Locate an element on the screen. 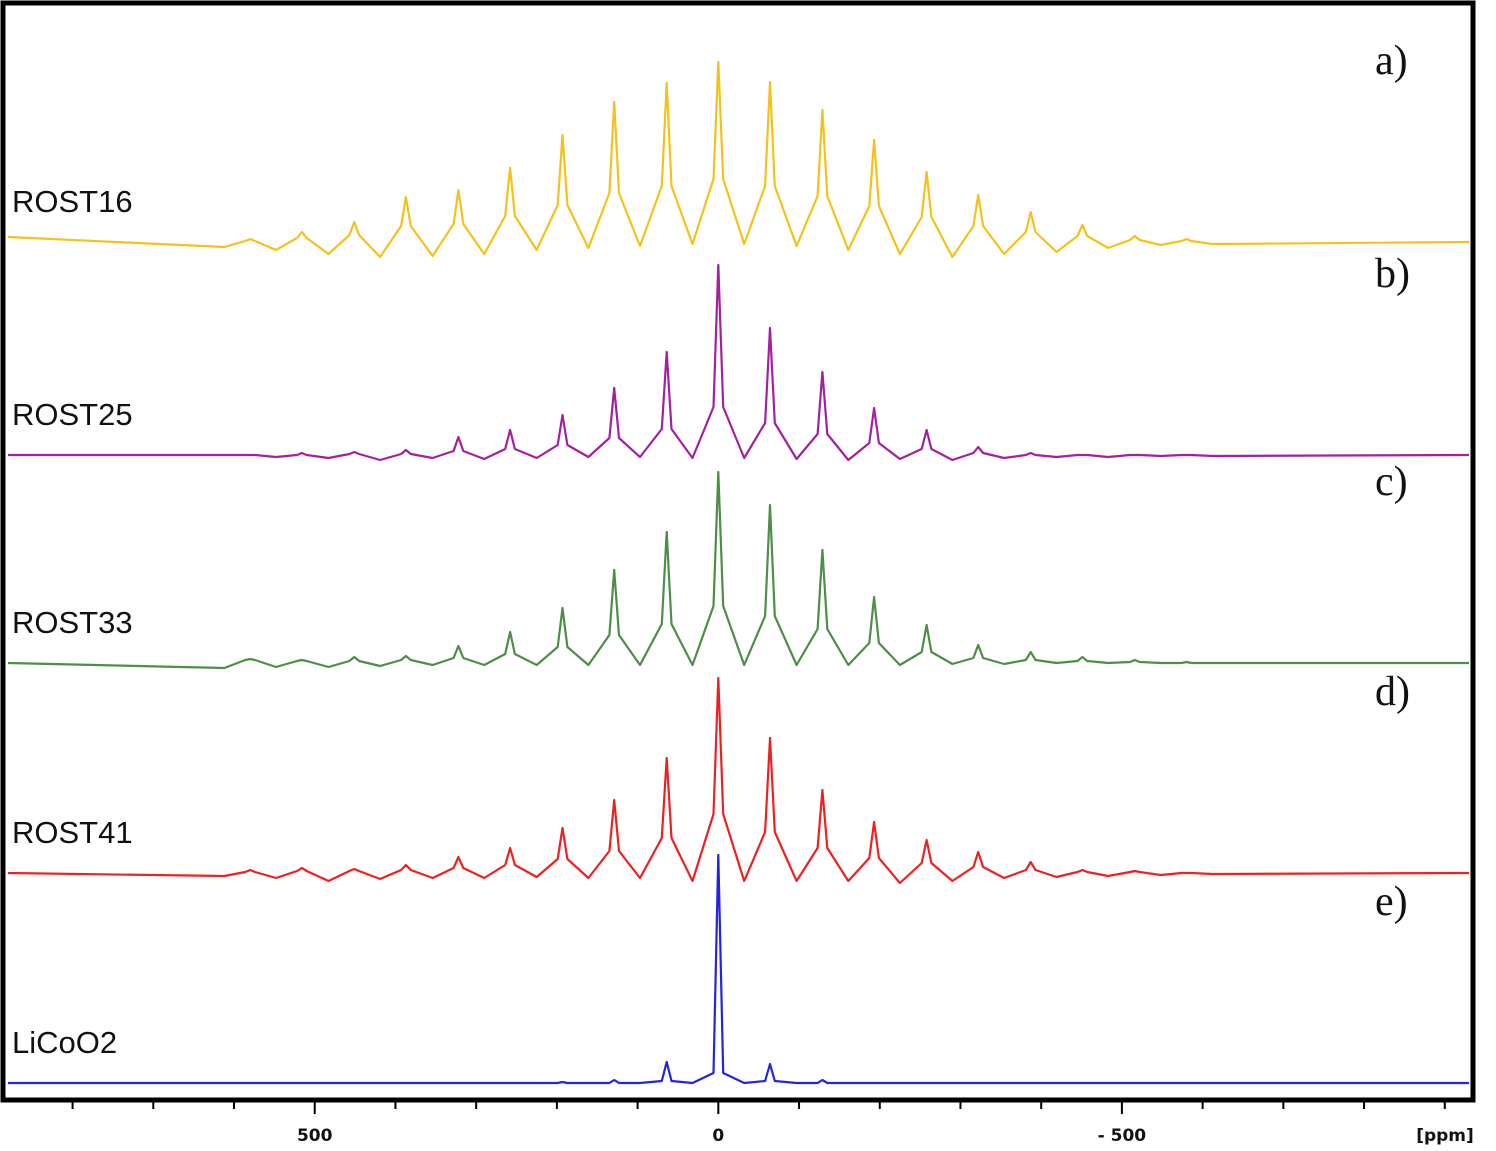  series-name: ROST41 is located at coordinates (72, 832).